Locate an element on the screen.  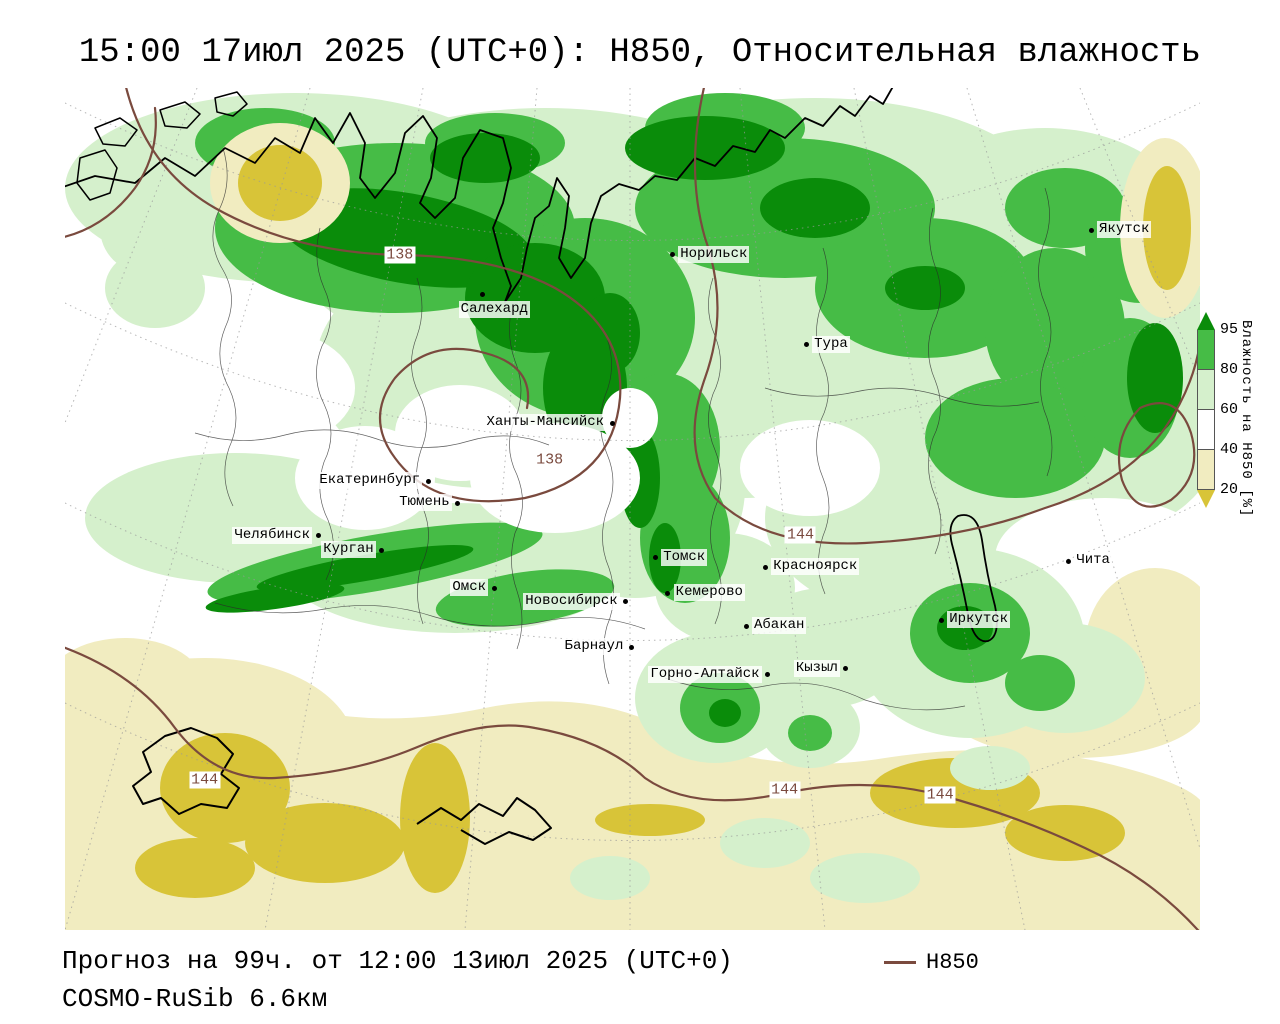
city-label: Кемерово is located at coordinates (709, 593).